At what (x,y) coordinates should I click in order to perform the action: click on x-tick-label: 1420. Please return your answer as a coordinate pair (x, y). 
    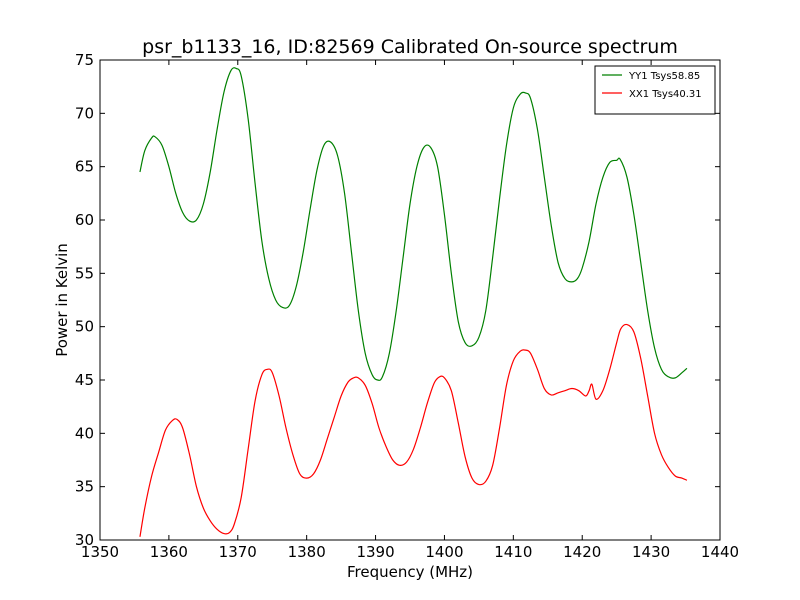
    Looking at the image, I should click on (582, 552).